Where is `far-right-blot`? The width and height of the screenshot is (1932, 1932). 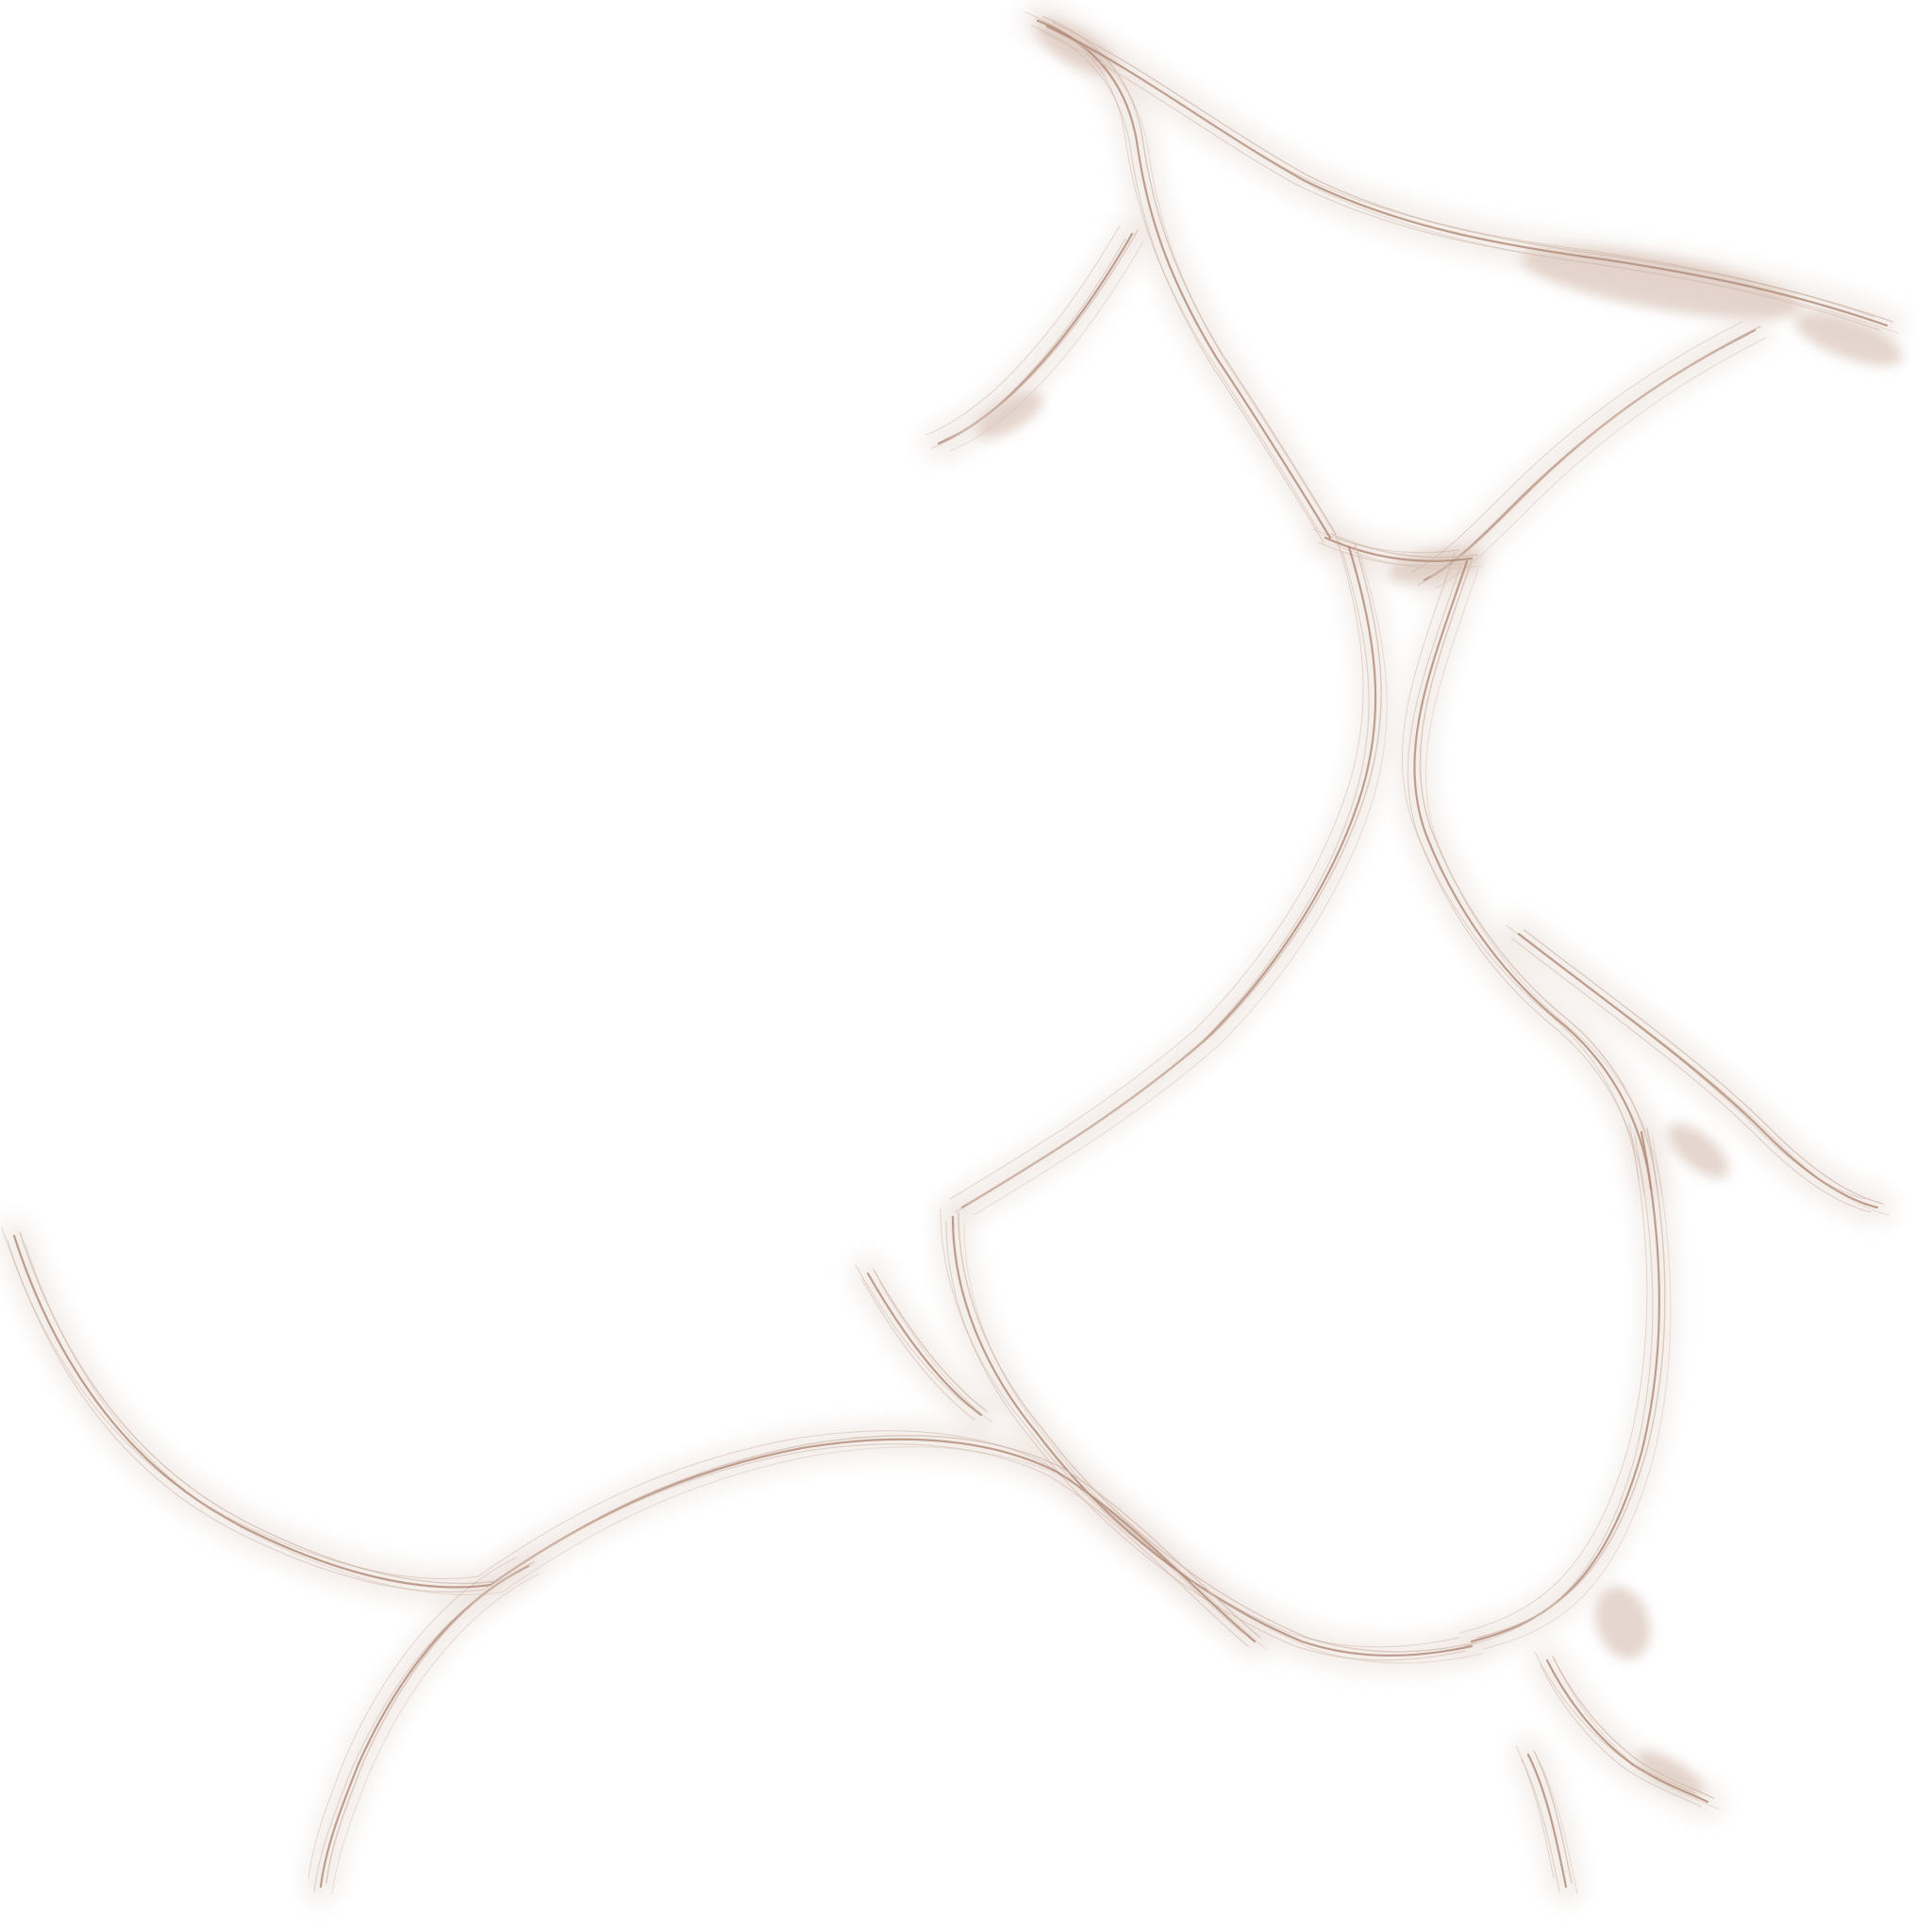
far-right-blot is located at coordinates (1849, 339).